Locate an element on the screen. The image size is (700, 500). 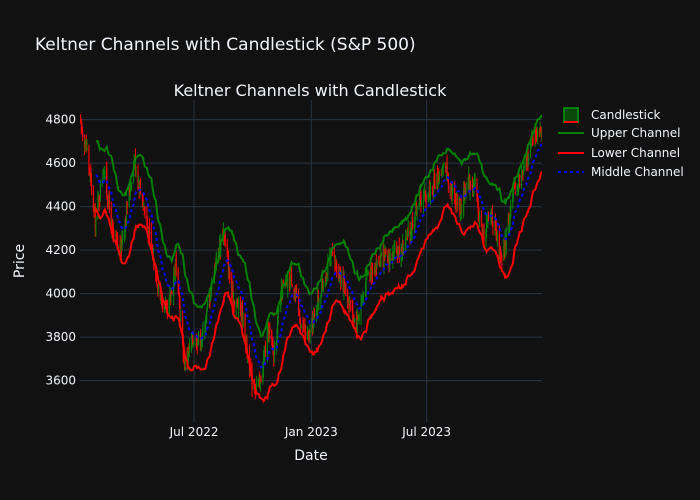
x-tick-label: Jan 2023 is located at coordinates (311, 432).